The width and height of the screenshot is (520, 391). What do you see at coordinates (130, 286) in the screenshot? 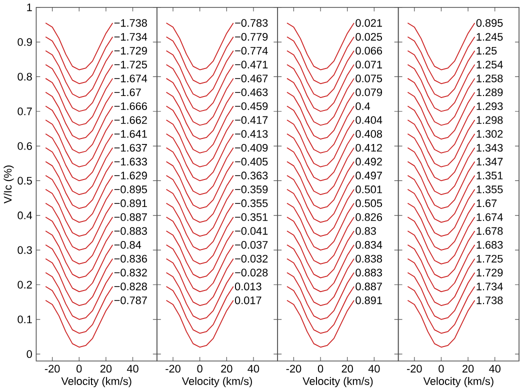
I see `series-label: −0.828` at bounding box center [130, 286].